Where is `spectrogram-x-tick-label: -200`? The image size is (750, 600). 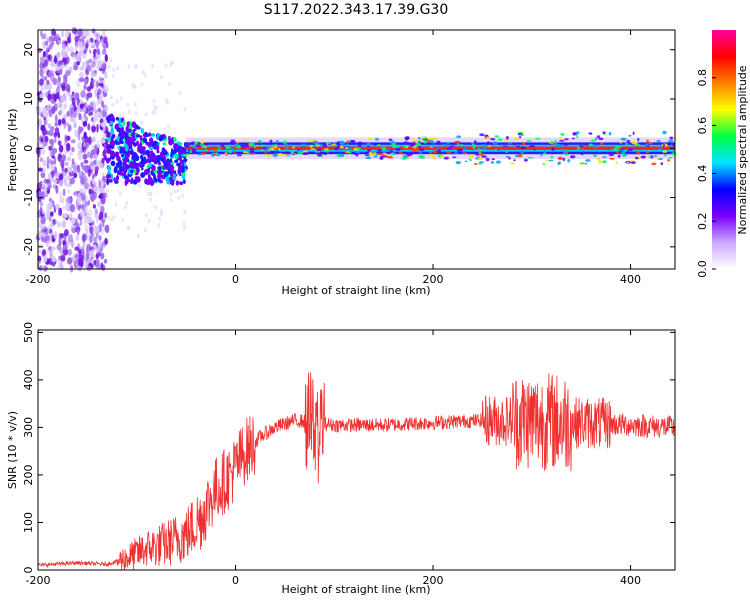 spectrogram-x-tick-label: -200 is located at coordinates (38, 279).